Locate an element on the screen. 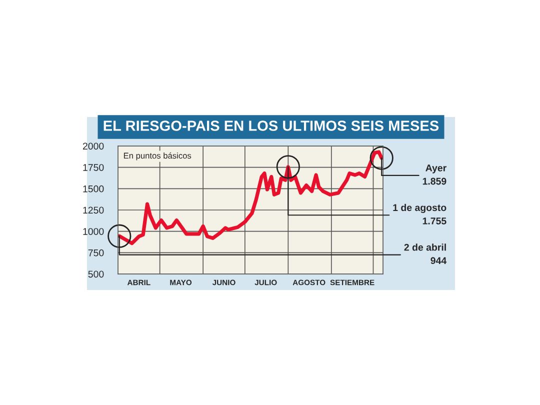 The width and height of the screenshot is (540, 405). annotation: 1 de agosto 1.755 is located at coordinates (419, 214).